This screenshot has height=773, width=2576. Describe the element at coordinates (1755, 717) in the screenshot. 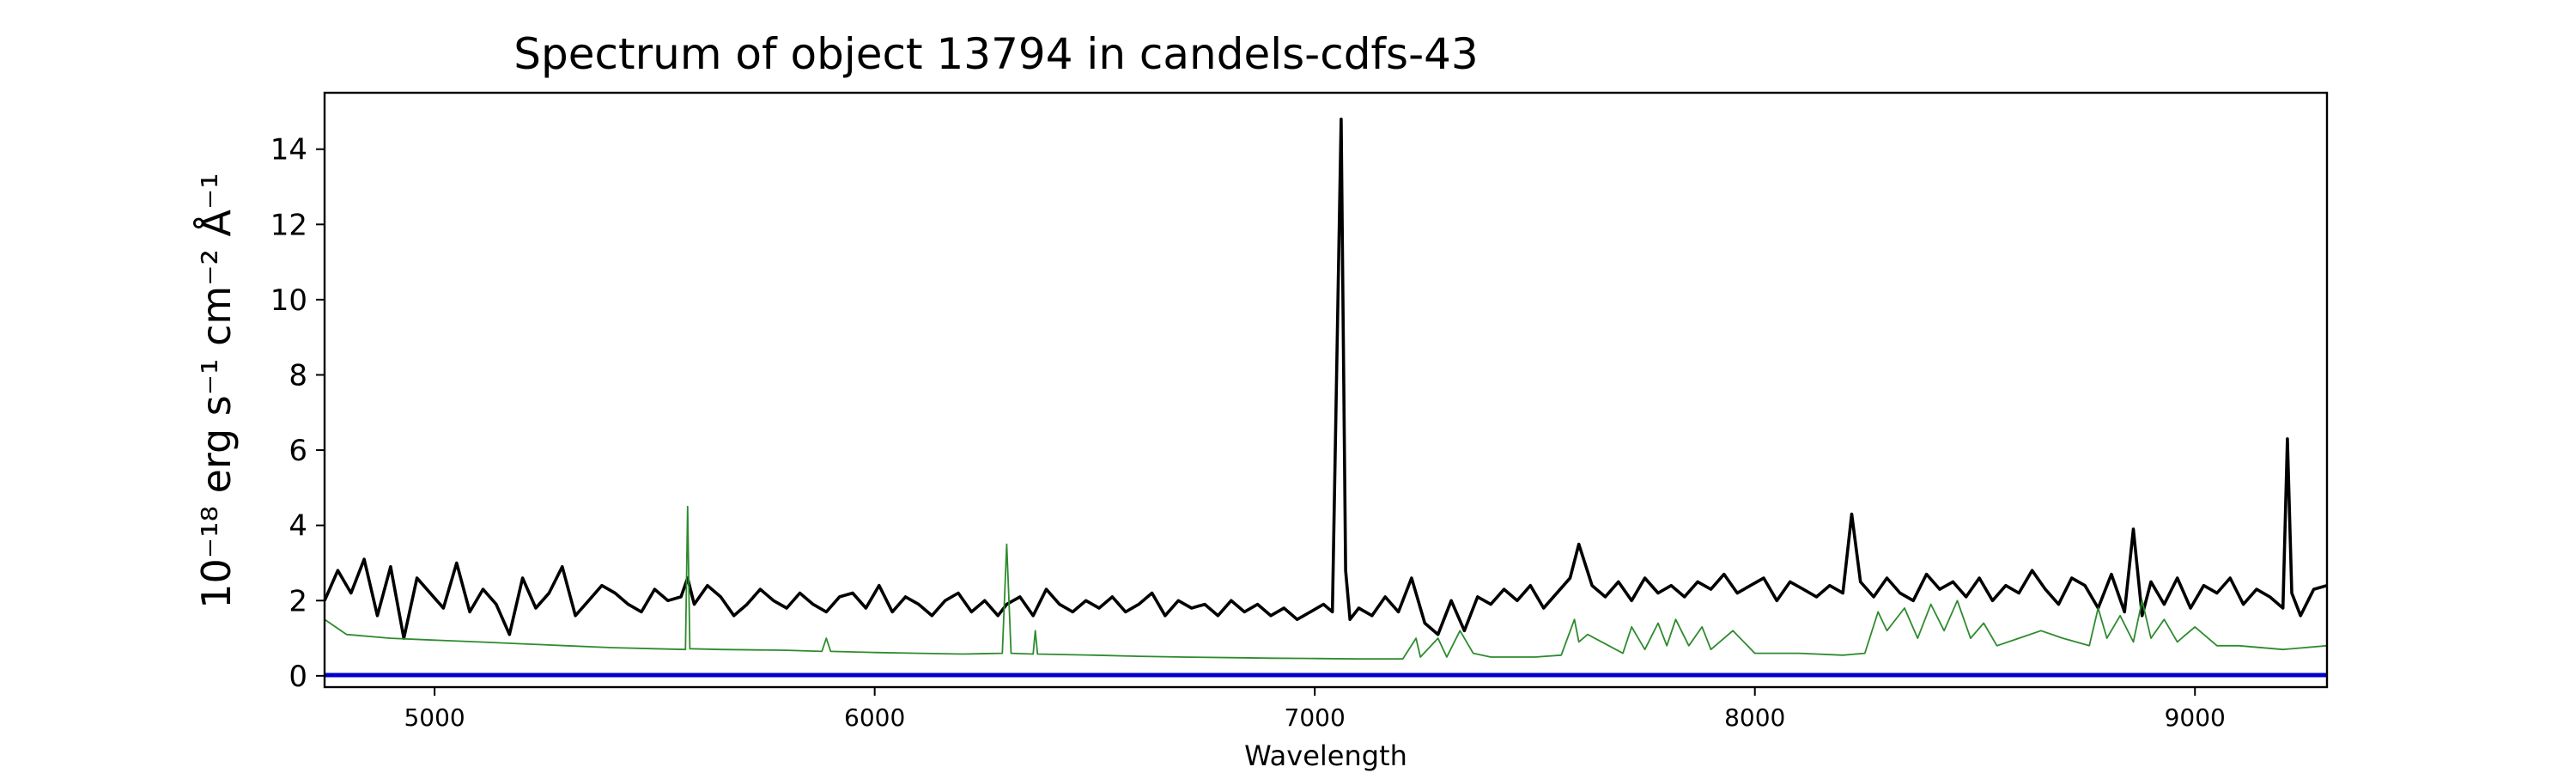

I see `x-tick-label: 8000` at that location.